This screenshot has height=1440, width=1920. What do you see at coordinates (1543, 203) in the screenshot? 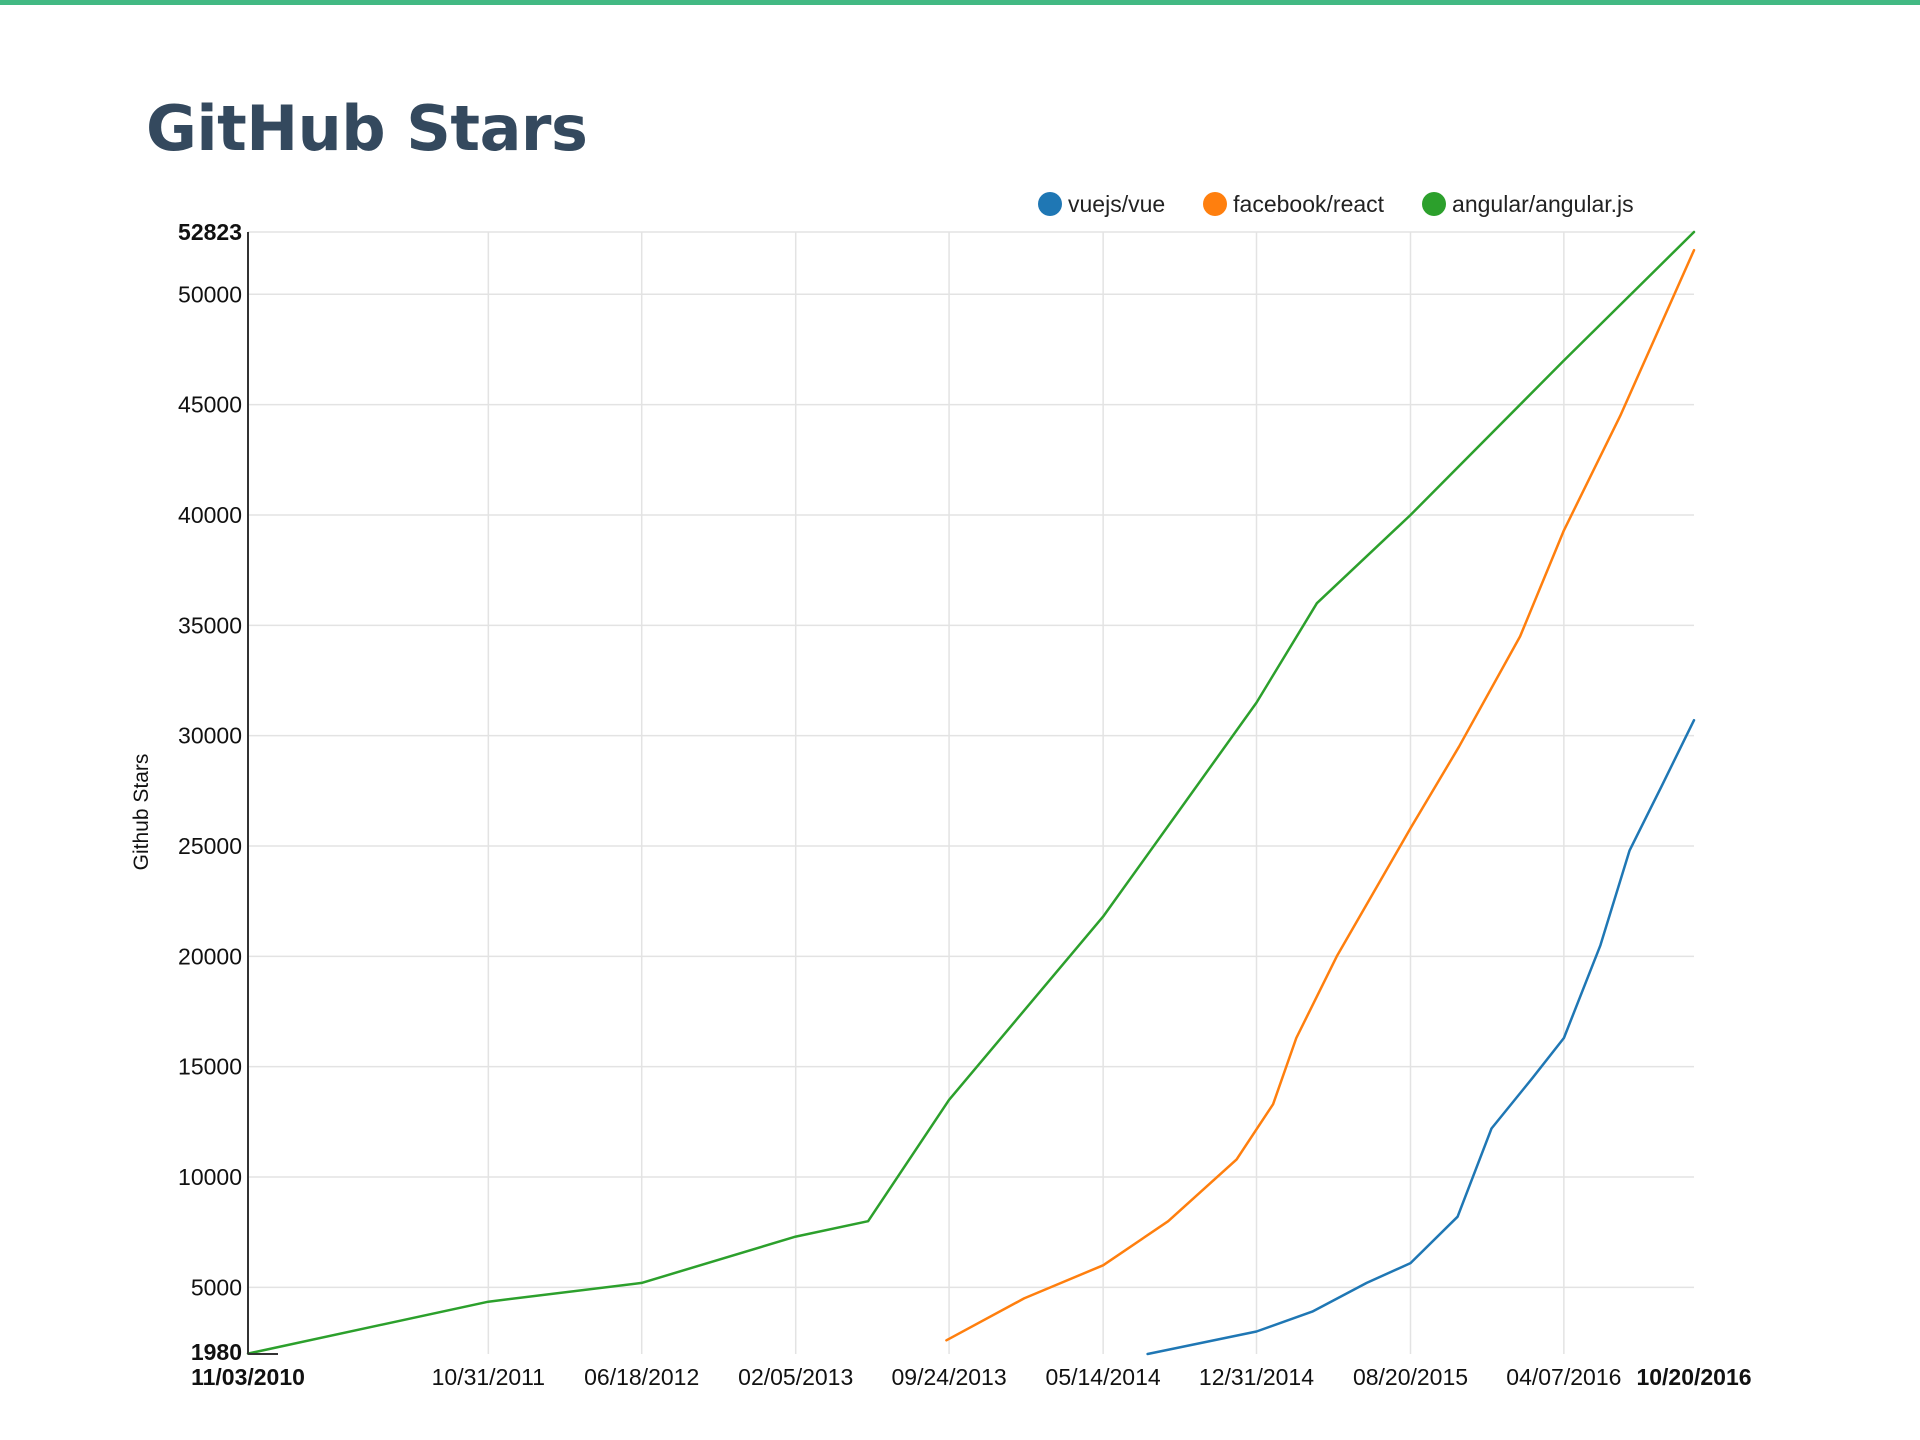
I see `legend-label-angular: angular/angular.js` at bounding box center [1543, 203].